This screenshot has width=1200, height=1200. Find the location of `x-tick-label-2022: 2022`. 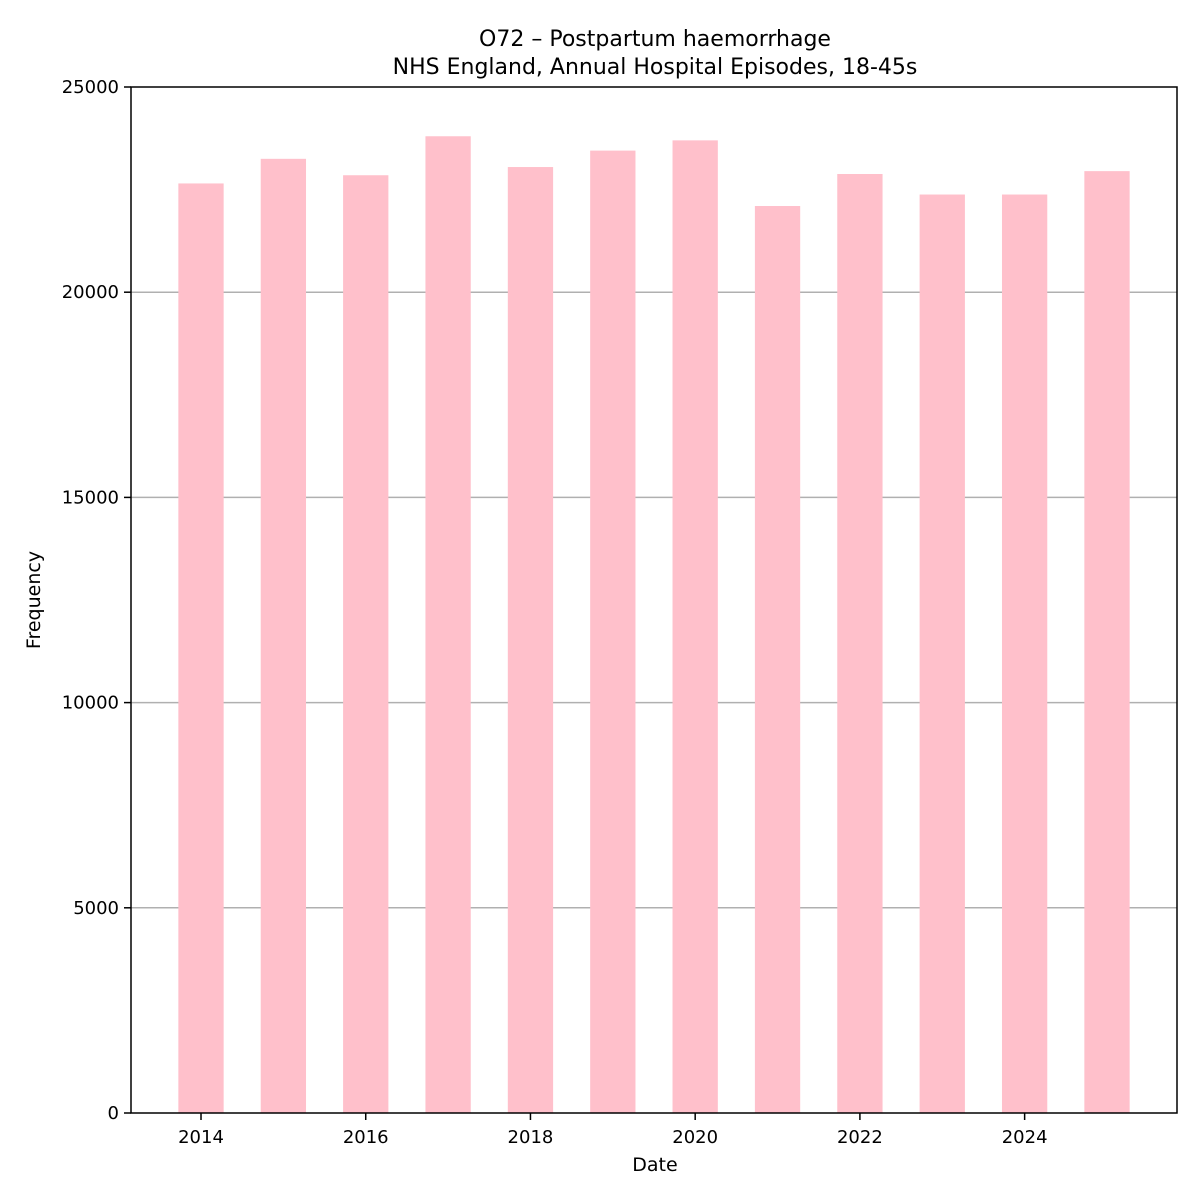

x-tick-label-2022: 2022 is located at coordinates (860, 1137).